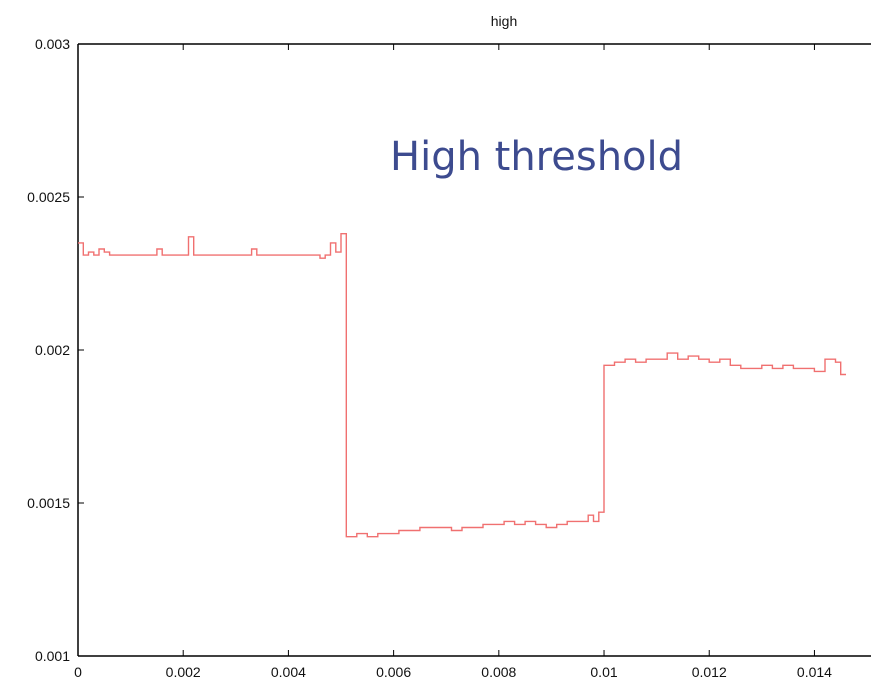 The height and width of the screenshot is (685, 871). What do you see at coordinates (48, 503) in the screenshot?
I see `y-tick-label: 0.0015` at bounding box center [48, 503].